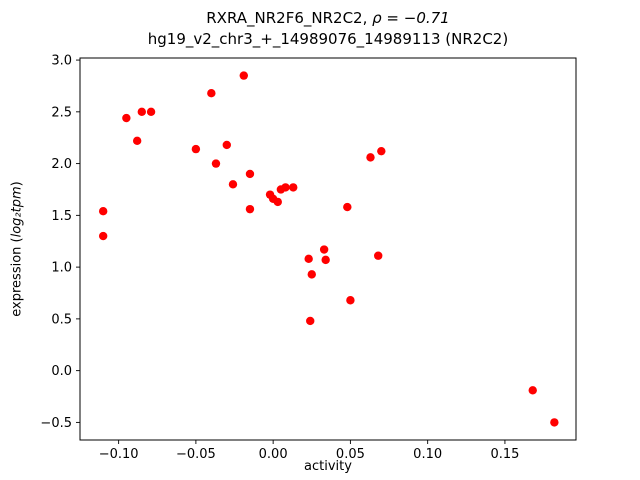 This screenshot has width=640, height=480. I want to click on x-tick-label: −0.10, so click(119, 454).